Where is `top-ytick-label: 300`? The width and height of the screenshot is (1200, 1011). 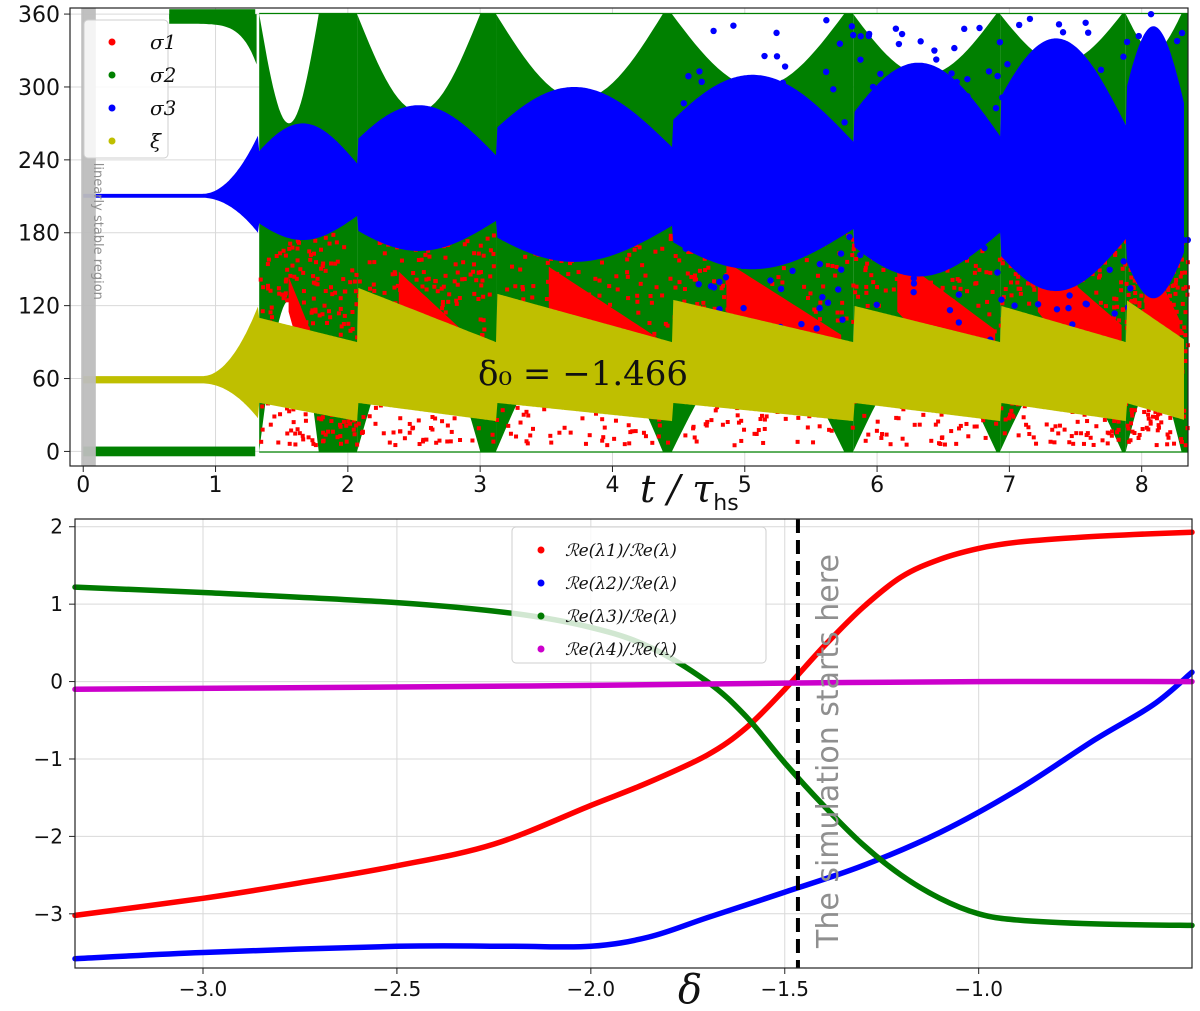
top-ytick-label: 300 is located at coordinates (39, 88).